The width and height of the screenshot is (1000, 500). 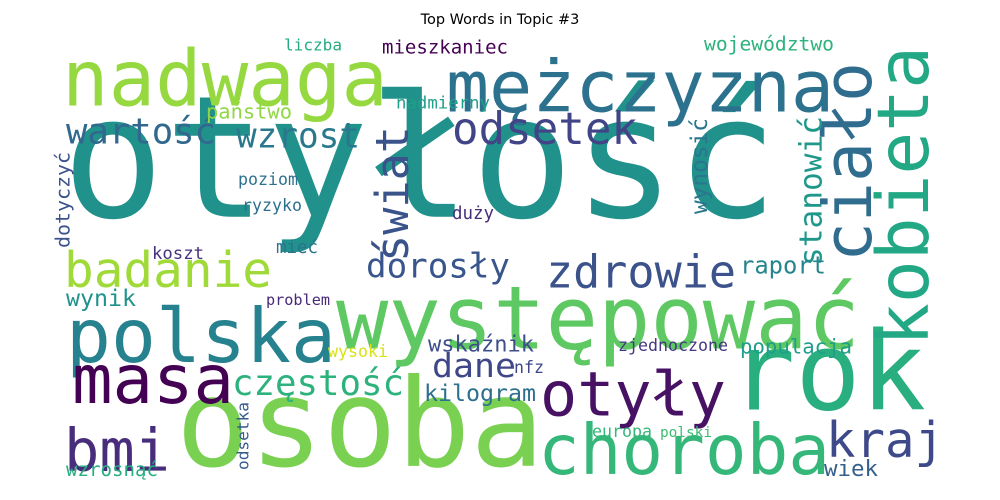 I want to click on word-wynik: wynik, so click(x=101, y=298).